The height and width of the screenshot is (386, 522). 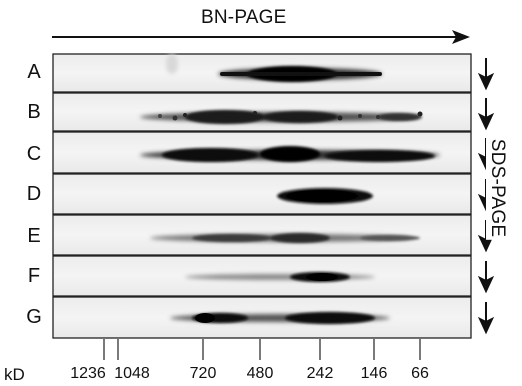 I want to click on marker-label-480: 480, so click(x=260, y=373).